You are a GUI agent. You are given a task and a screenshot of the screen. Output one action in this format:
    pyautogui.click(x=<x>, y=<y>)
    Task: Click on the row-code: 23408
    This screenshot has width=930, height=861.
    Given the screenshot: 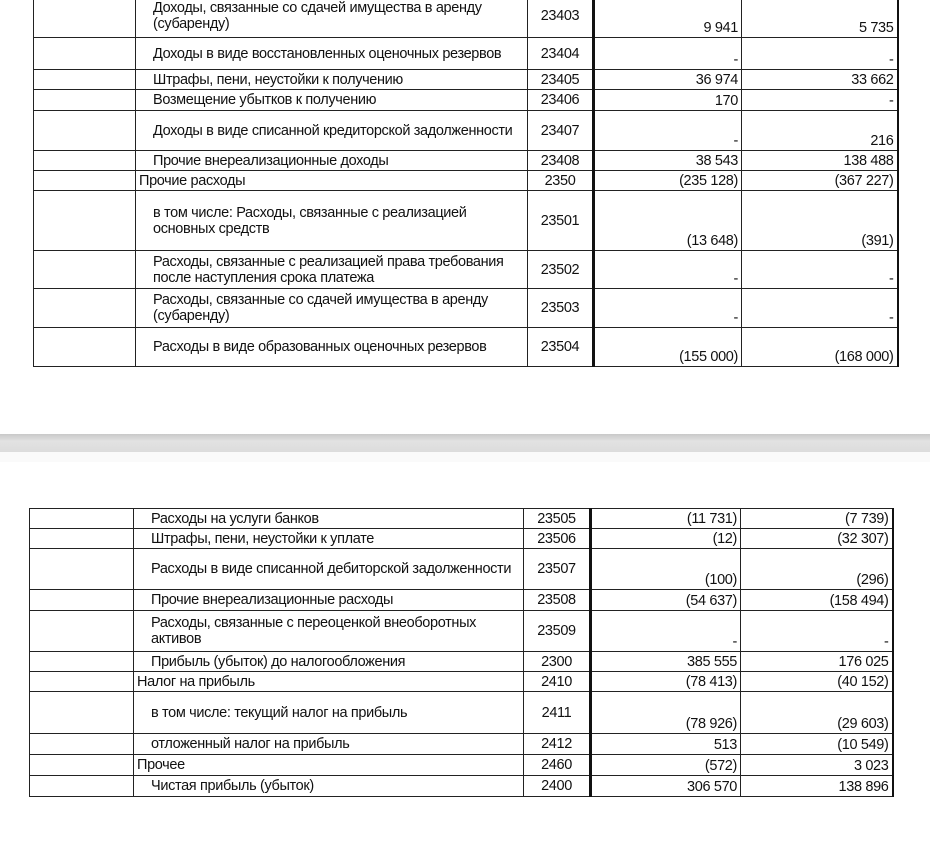 What is the action you would take?
    pyautogui.click(x=560, y=160)
    